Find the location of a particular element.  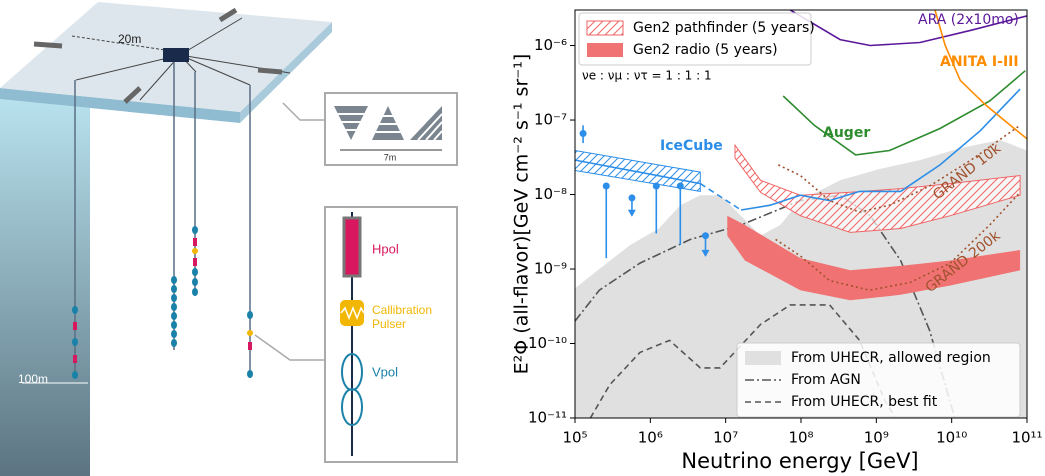

spacing-label: 20m is located at coordinates (129, 39).